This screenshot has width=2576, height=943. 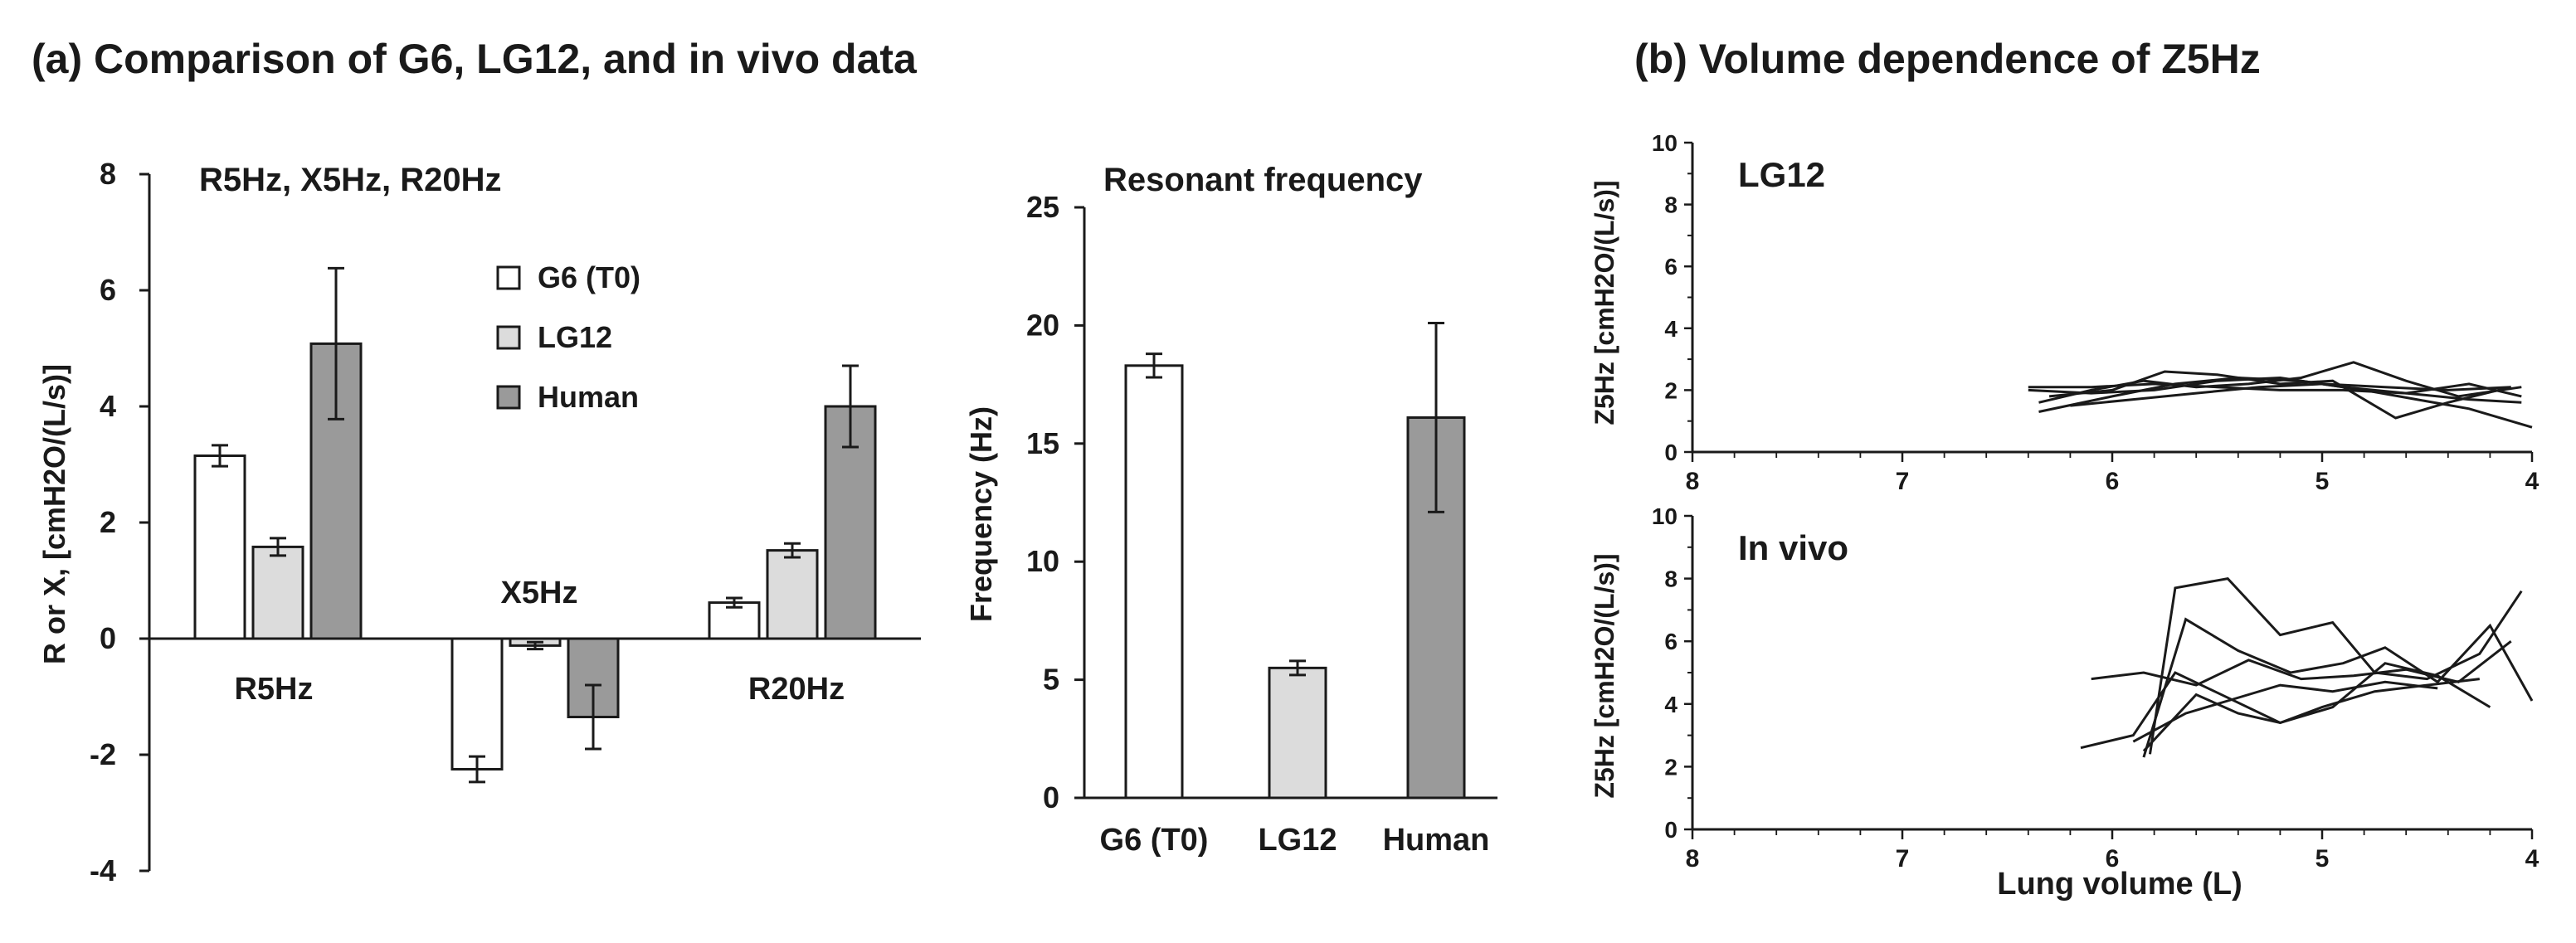 What do you see at coordinates (1665, 143) in the screenshot?
I see `lg12-y-tick-label: 10` at bounding box center [1665, 143].